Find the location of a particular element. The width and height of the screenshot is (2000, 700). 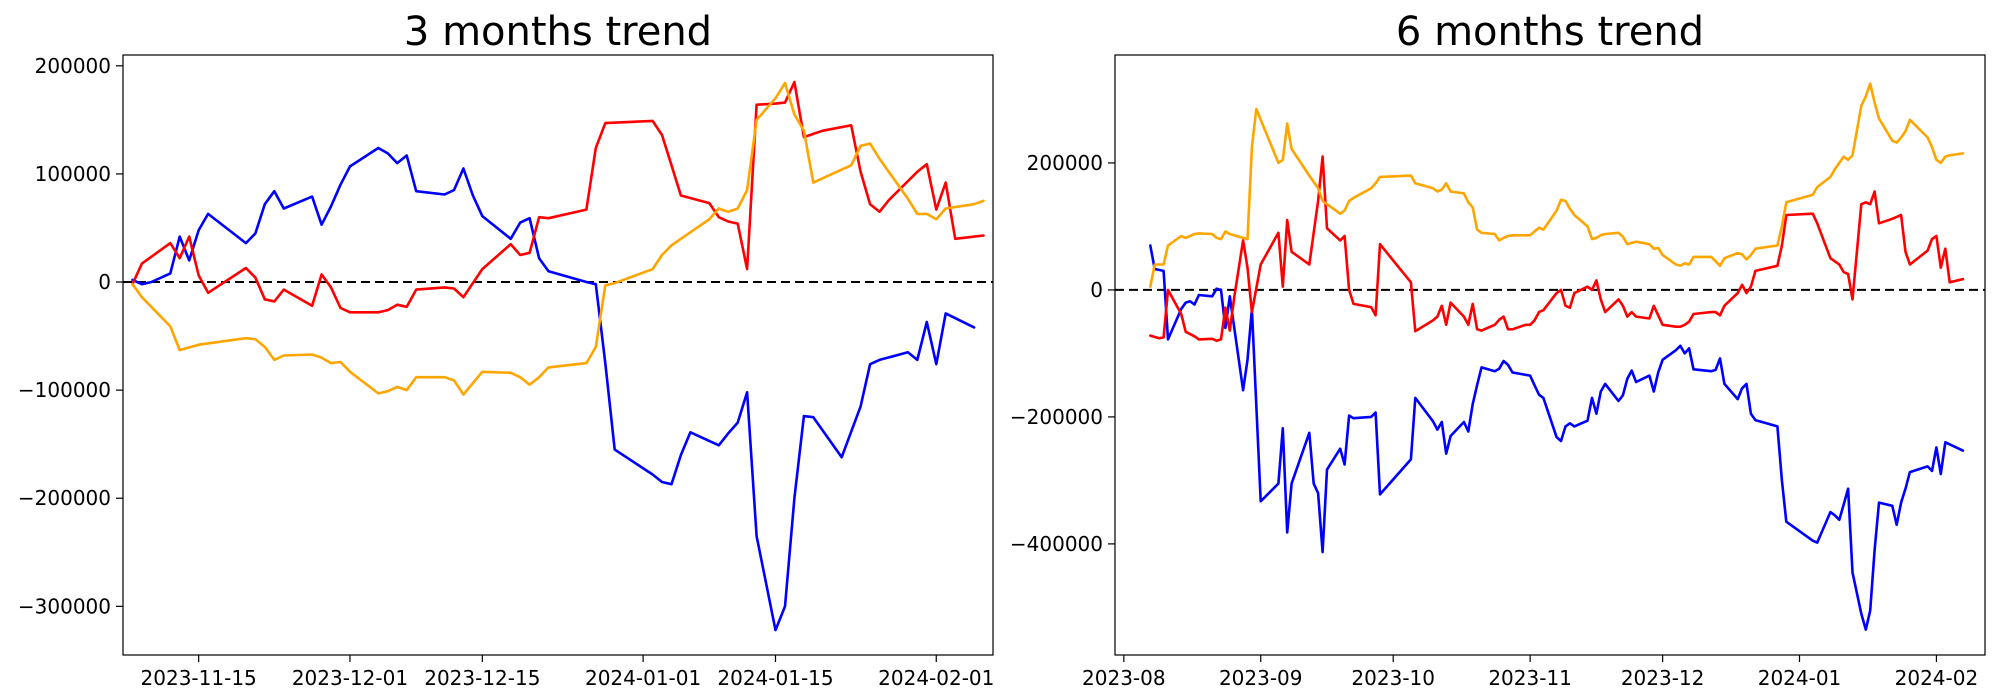

x-tick-label: 2023-12-15 is located at coordinates (482, 678).